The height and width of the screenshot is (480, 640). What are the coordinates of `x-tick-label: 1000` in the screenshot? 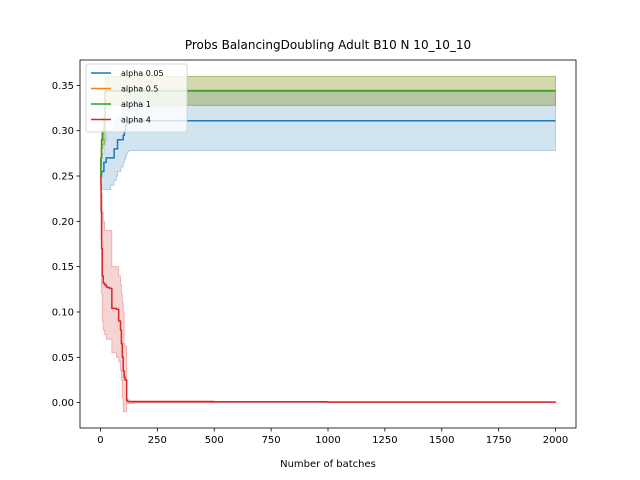 It's located at (327, 440).